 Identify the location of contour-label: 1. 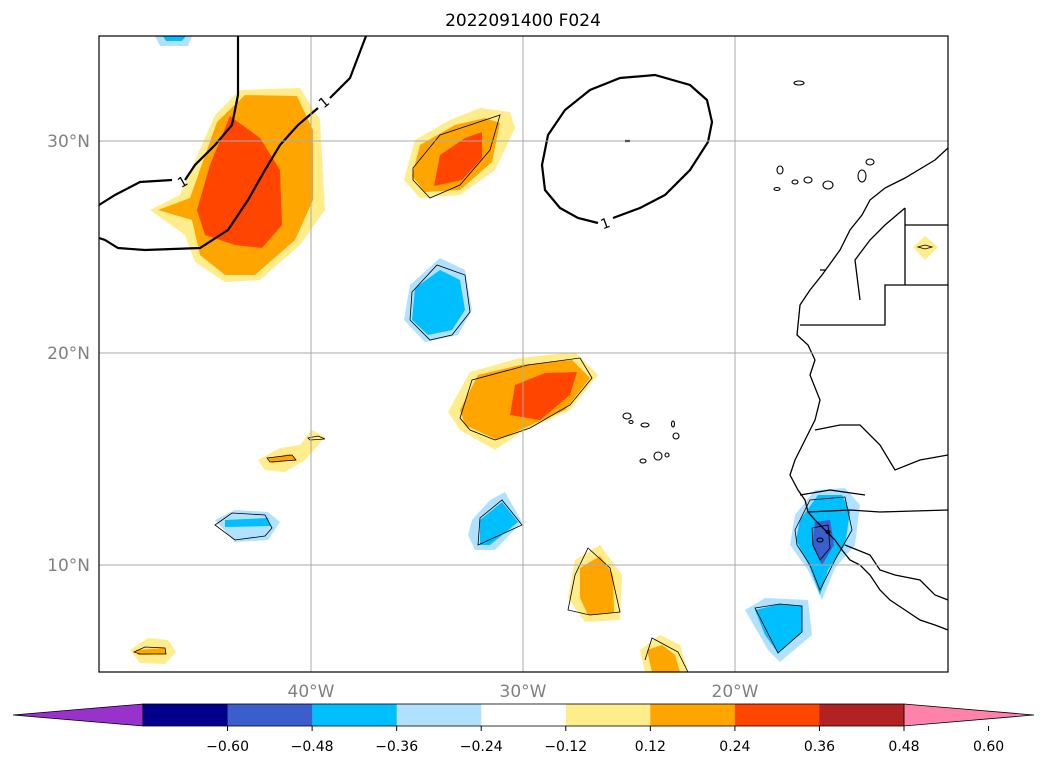
(606, 224).